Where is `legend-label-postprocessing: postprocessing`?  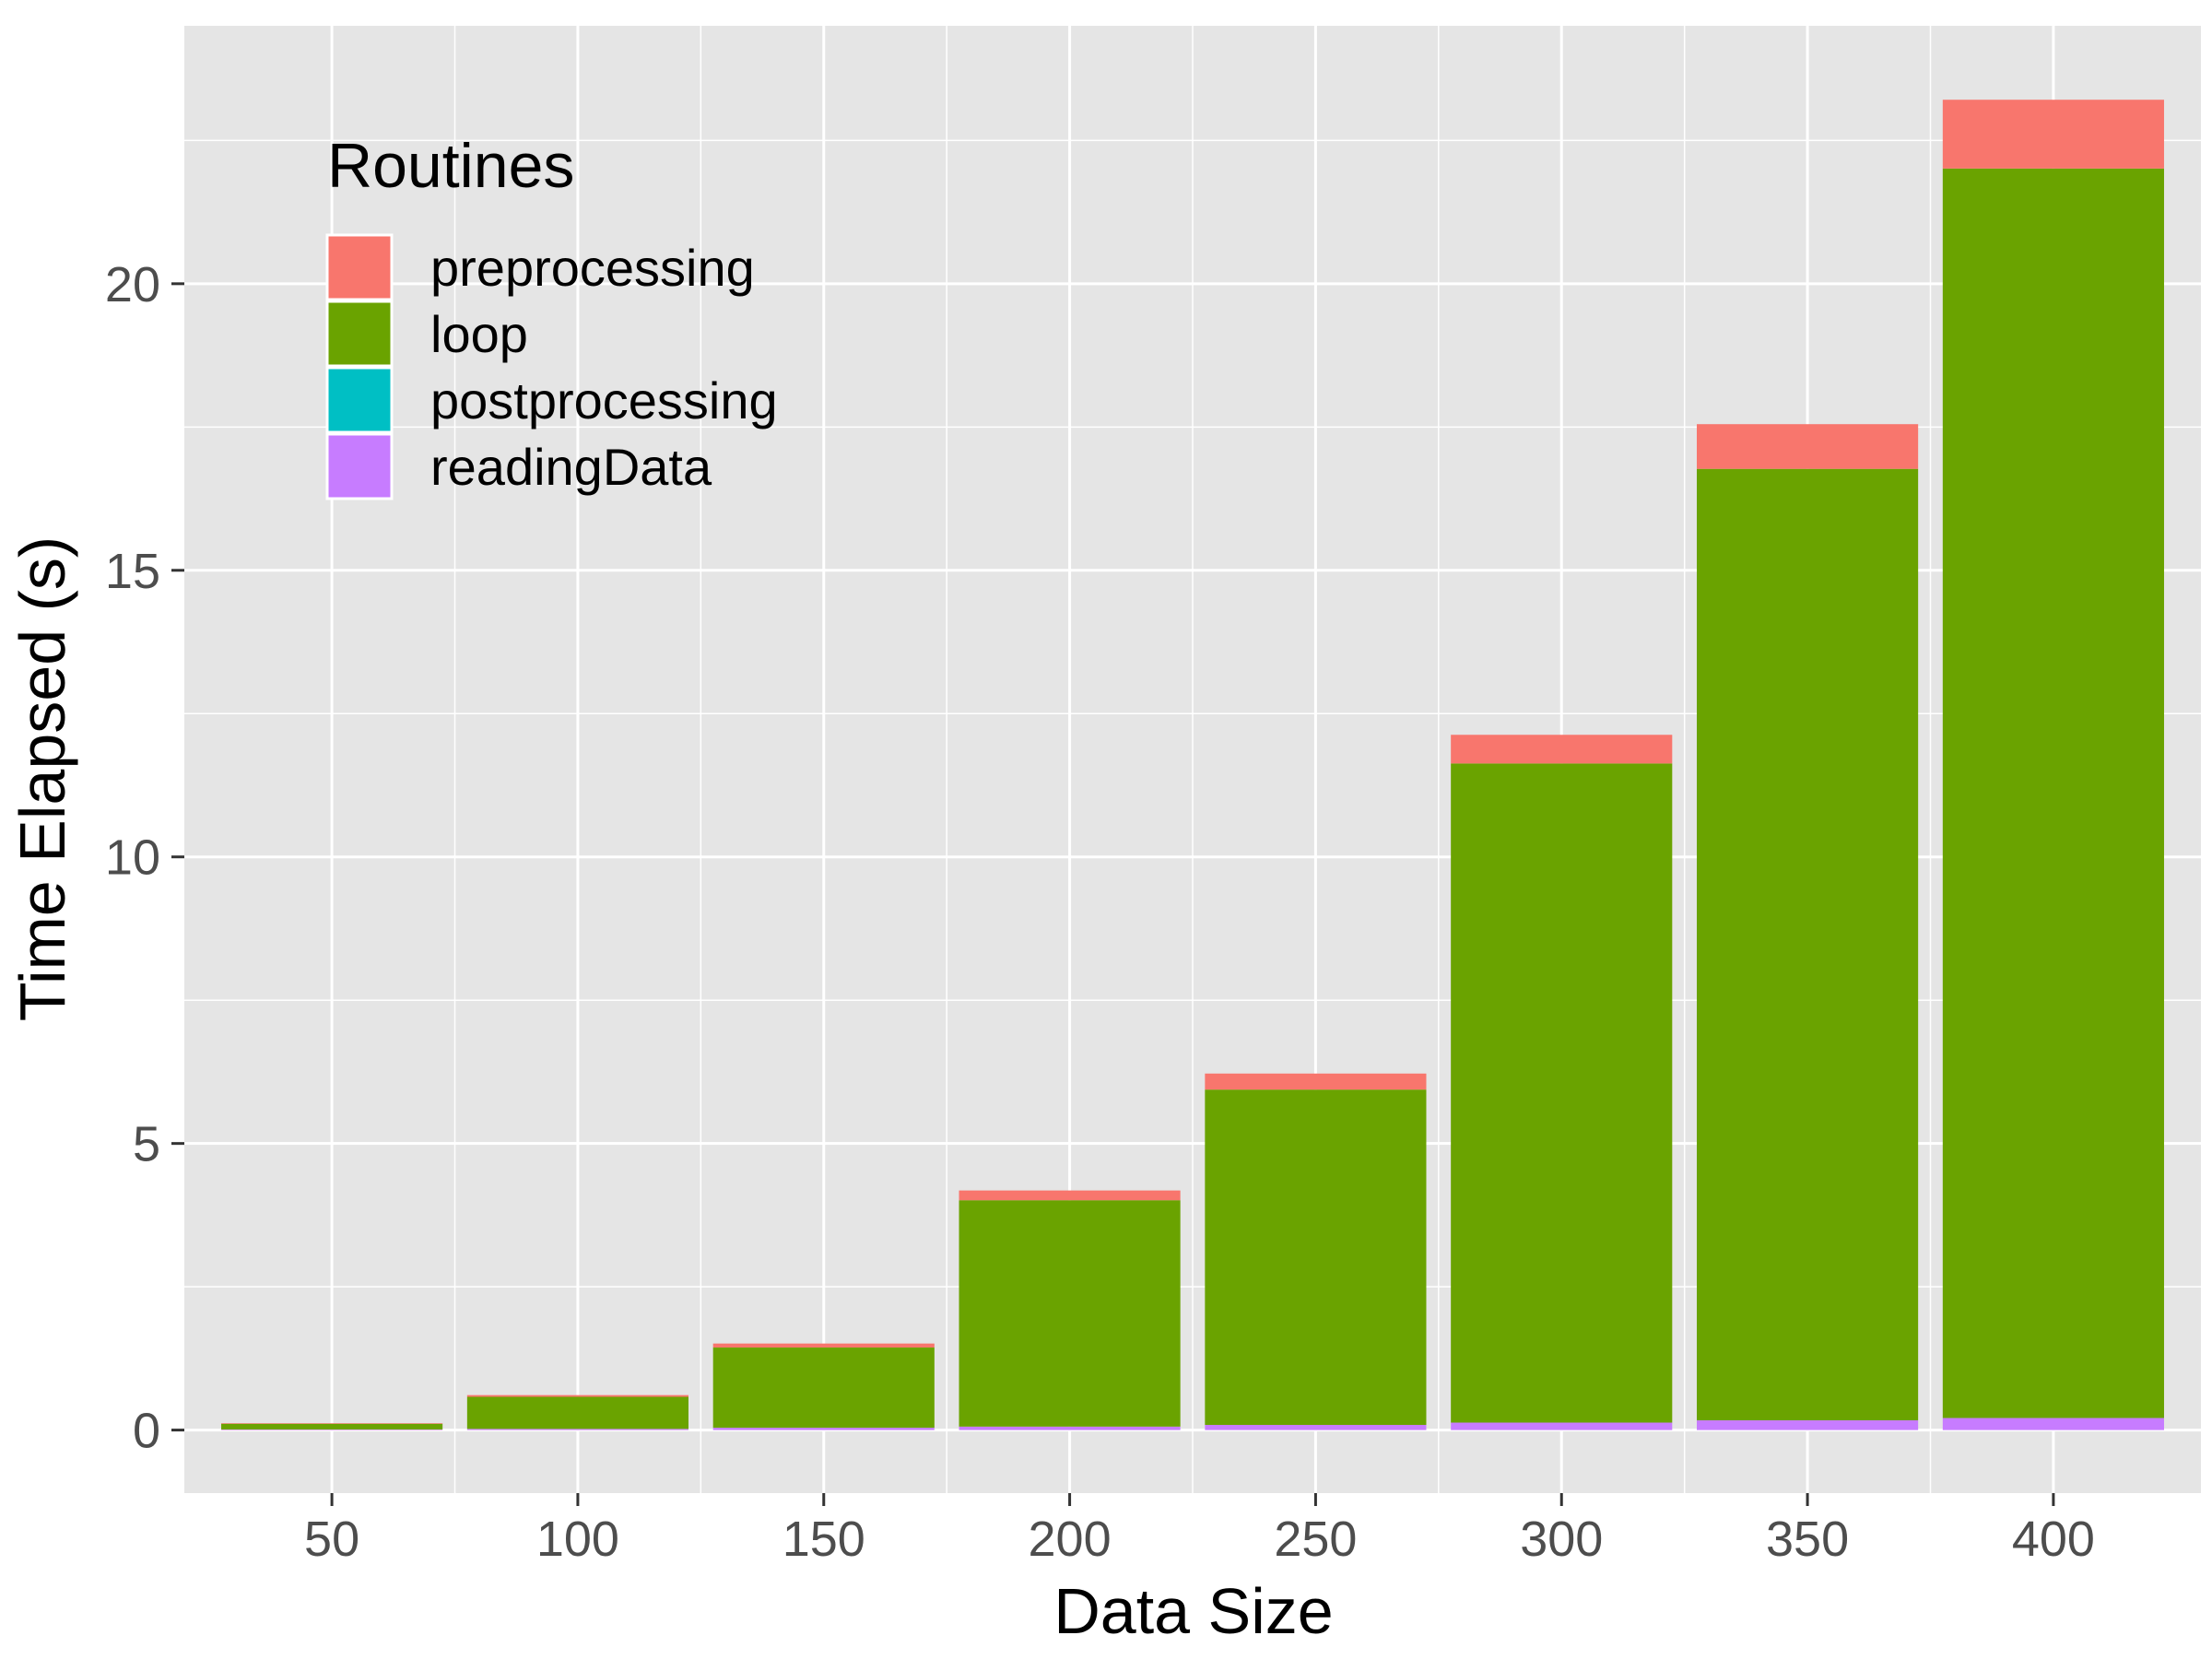
legend-label-postprocessing: postprocessing is located at coordinates (604, 400).